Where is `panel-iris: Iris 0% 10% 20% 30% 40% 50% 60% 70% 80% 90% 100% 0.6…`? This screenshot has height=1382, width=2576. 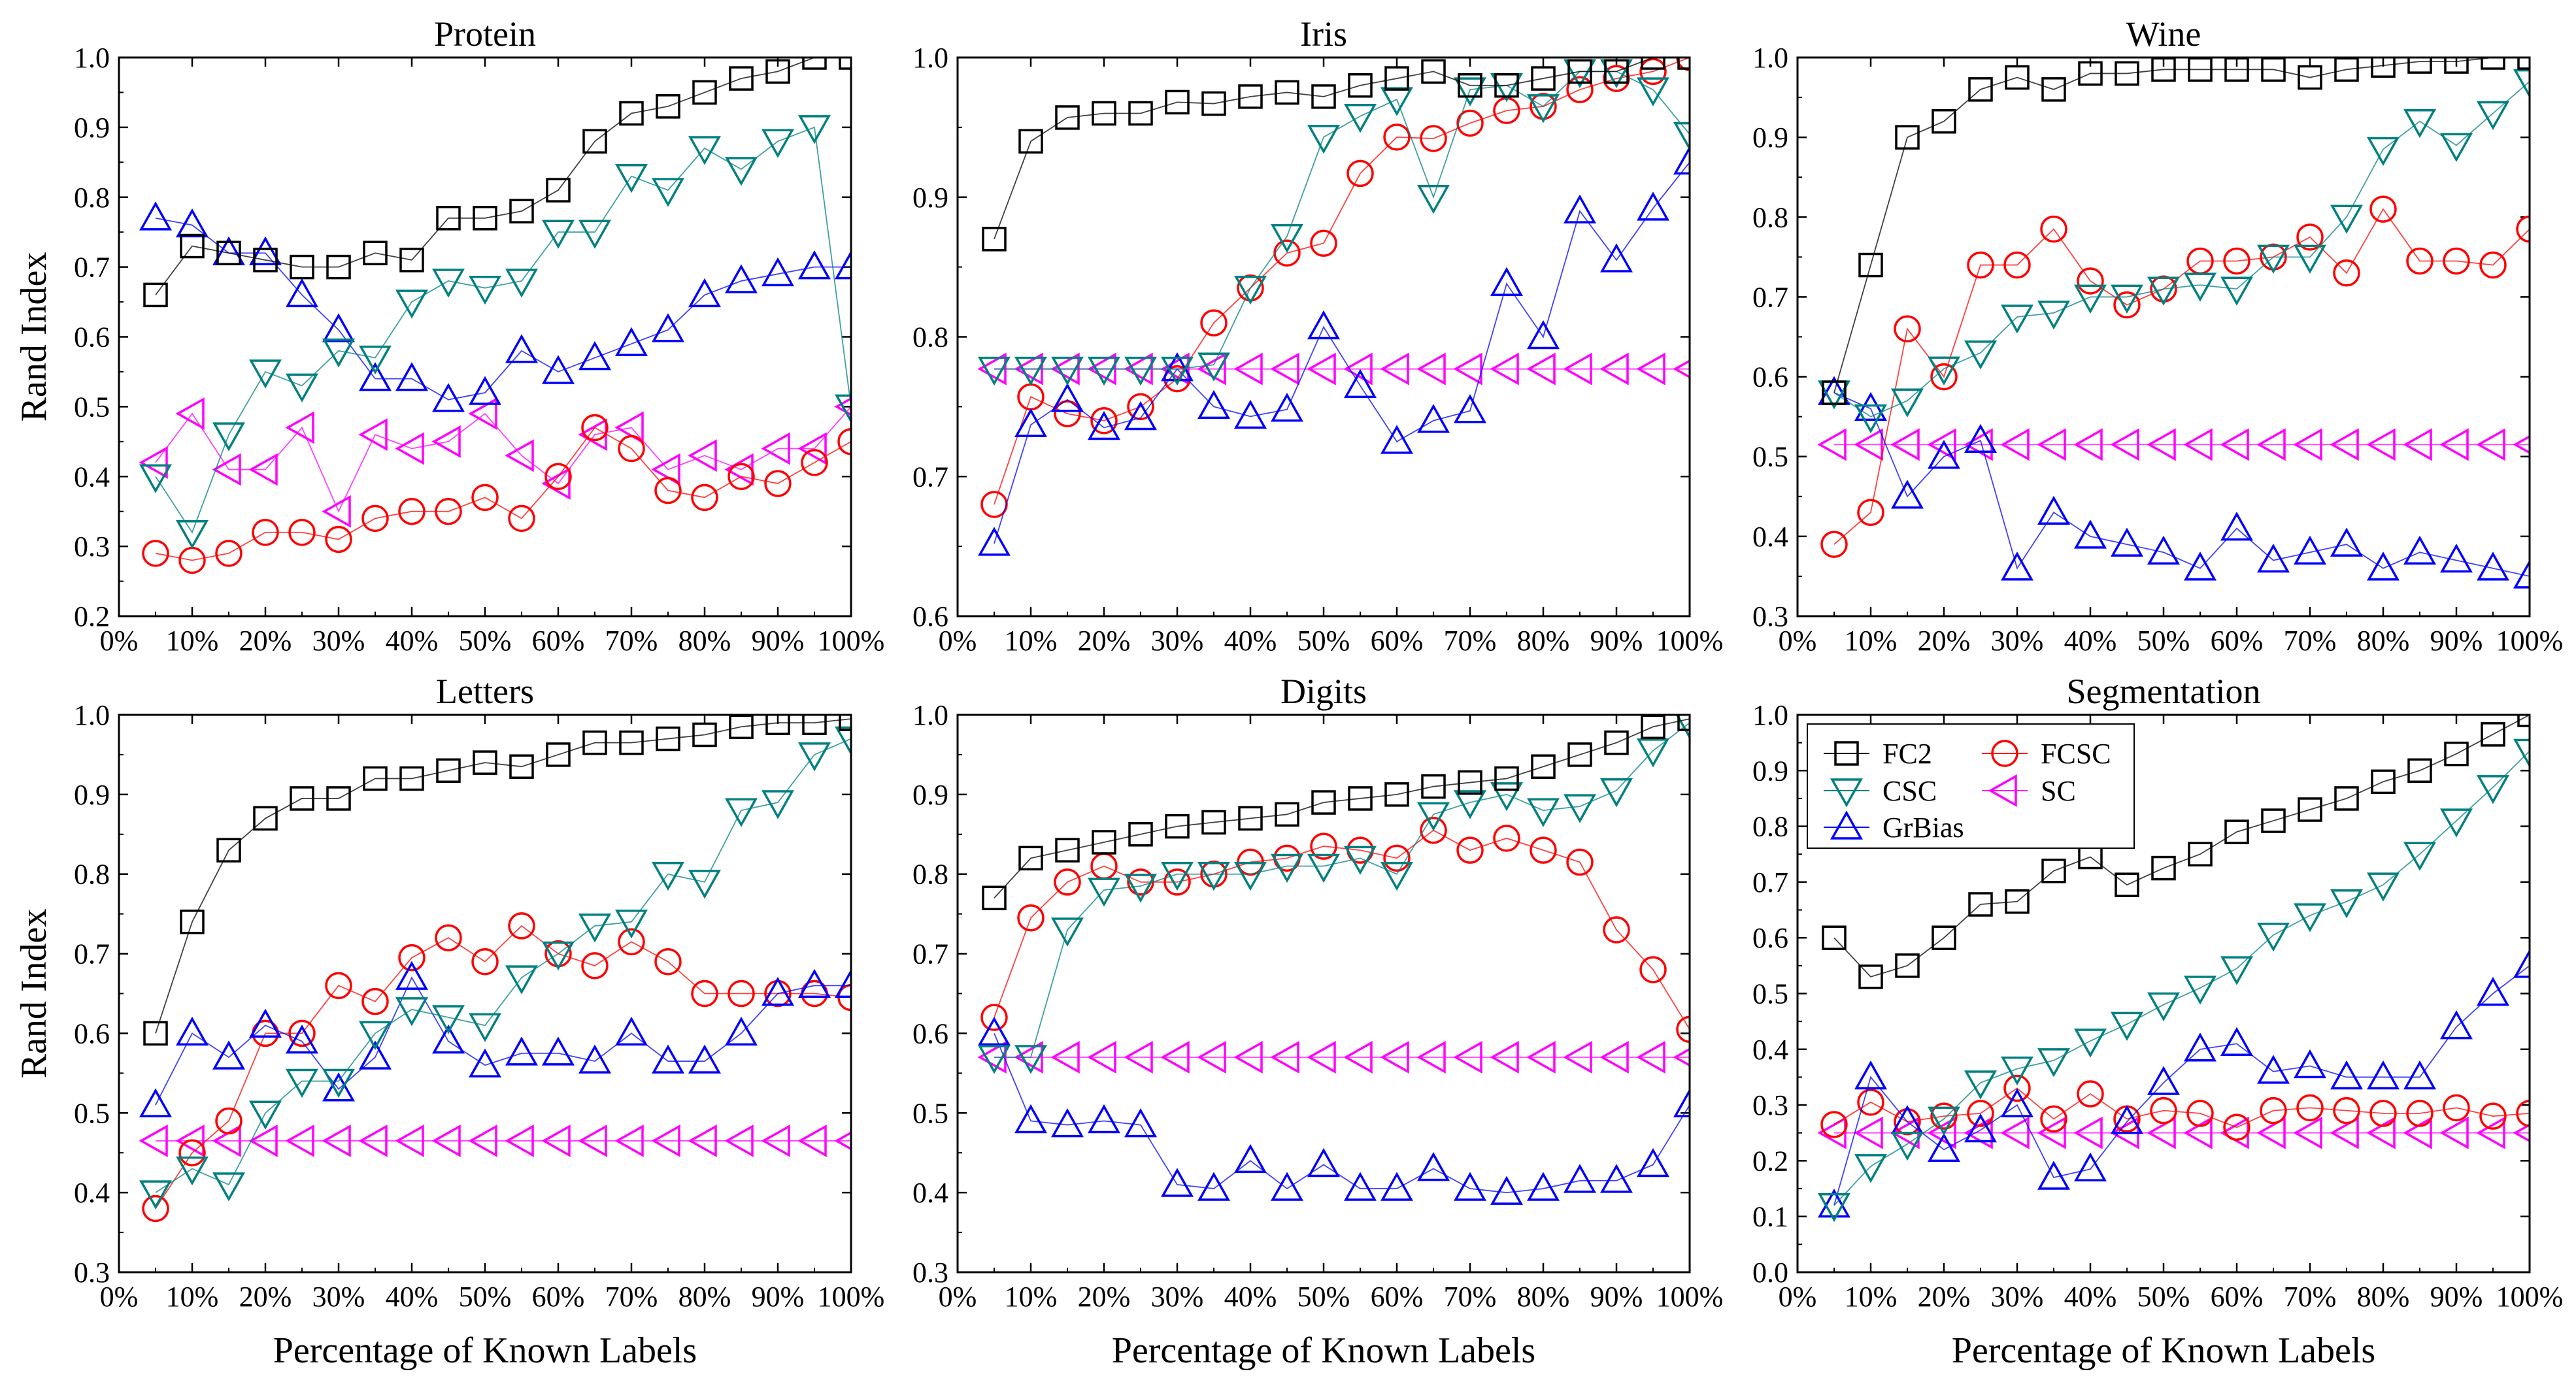 panel-iris: Iris 0% 10% 20% 30% 40% 50% 60% 70% 80% 90% 100% 0.6… is located at coordinates (1318, 335).